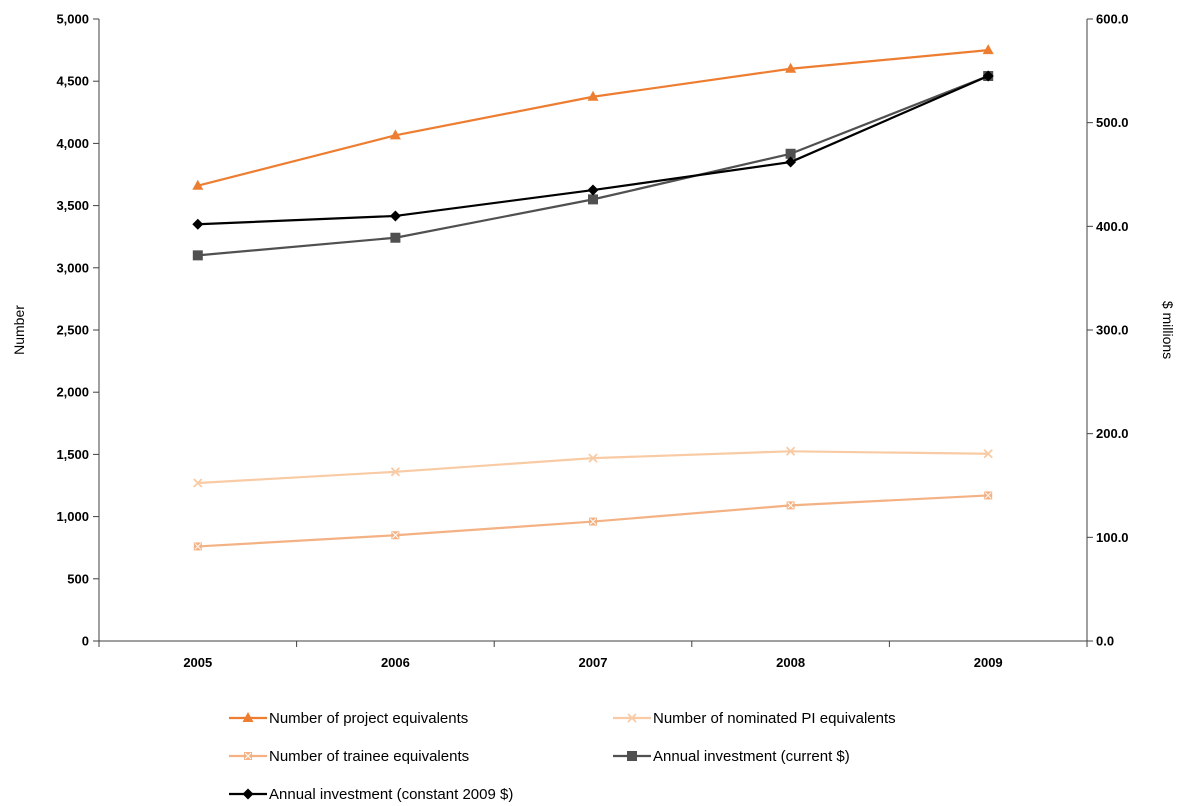  I want to click on legend-item: Number of nominated PI equivalents, so click(754, 718).